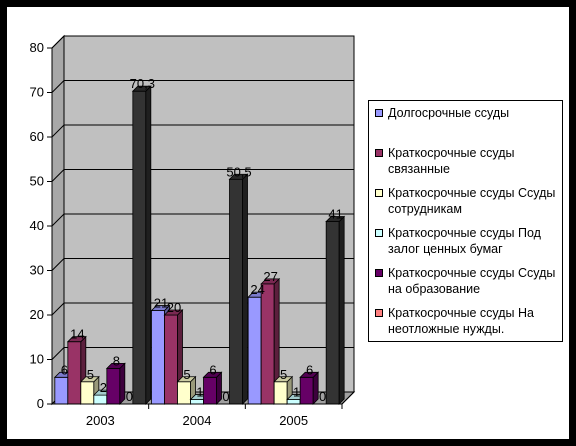 The width and height of the screenshot is (576, 446). Describe the element at coordinates (37, 181) in the screenshot. I see `y-tick-label: 50` at that location.